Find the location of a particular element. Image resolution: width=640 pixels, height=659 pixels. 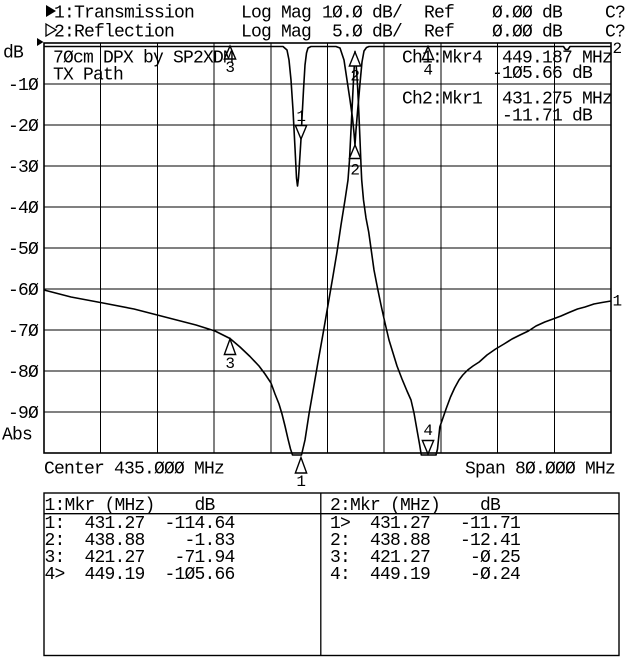

svg-text: Abs is located at coordinates (17, 435).